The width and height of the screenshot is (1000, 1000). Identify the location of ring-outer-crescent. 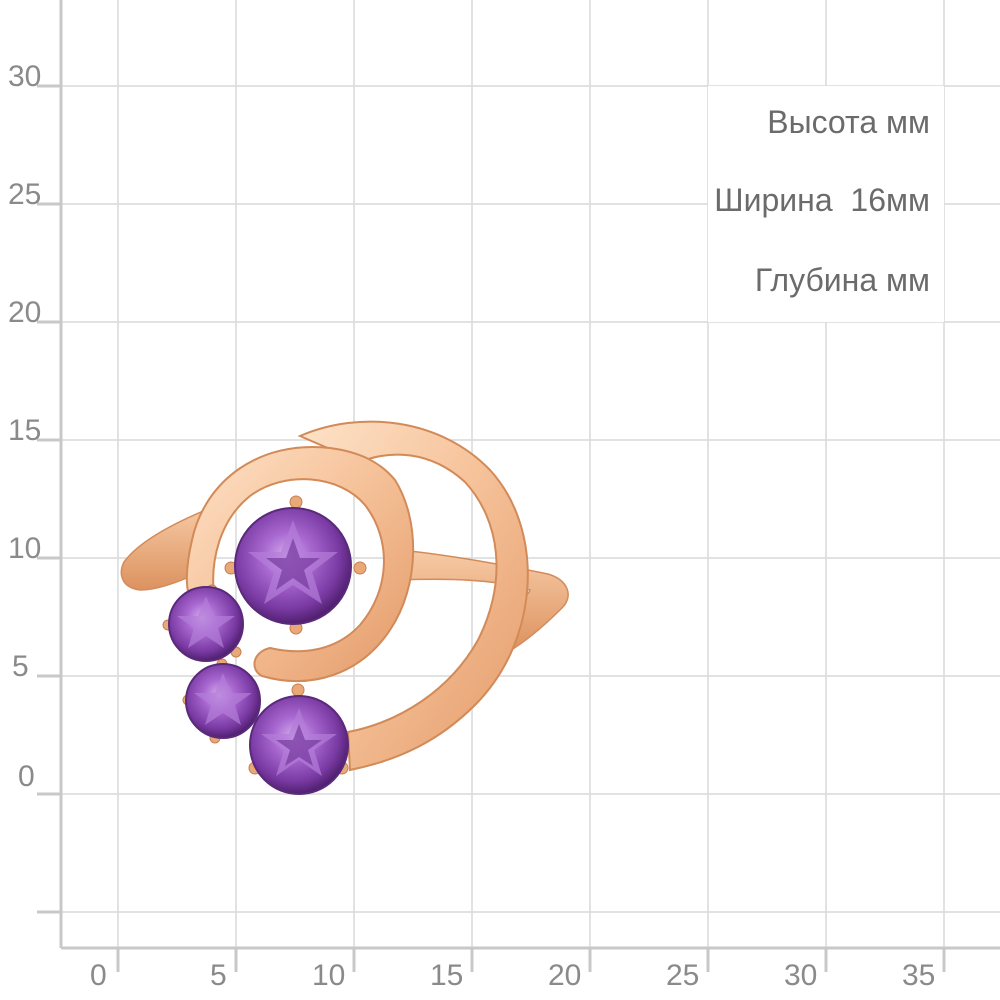
(413, 596).